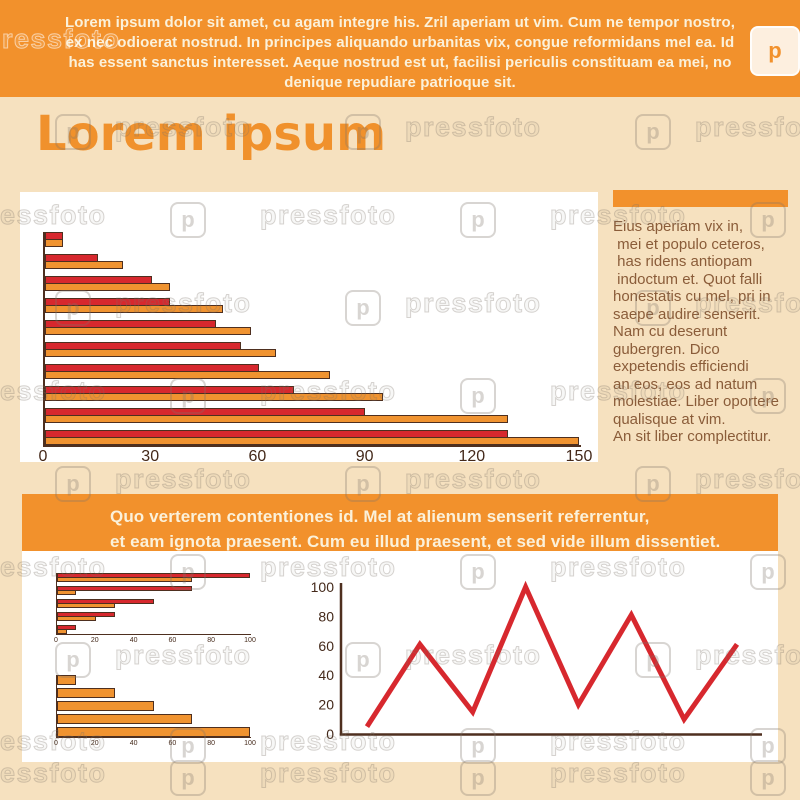 This screenshot has height=800, width=800. What do you see at coordinates (155, 745) in the screenshot?
I see `small-bar-chart-bottom-x-axis: 0 20 40 60 80 100` at bounding box center [155, 745].